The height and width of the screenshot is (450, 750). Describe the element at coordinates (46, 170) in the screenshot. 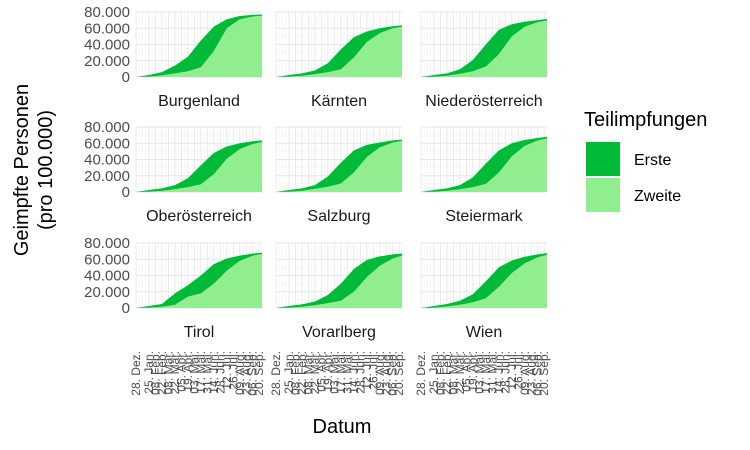

I see `y-axis-title-line2: (pro 100.000)` at that location.